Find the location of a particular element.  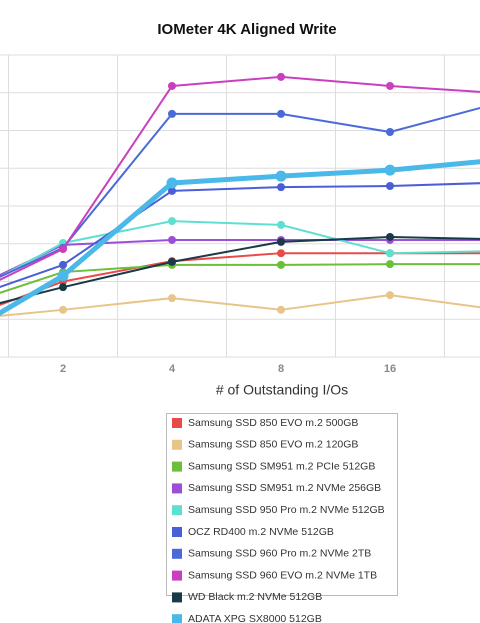

x-axis-label: # of Outstanding I/Os is located at coordinates (282, 390).